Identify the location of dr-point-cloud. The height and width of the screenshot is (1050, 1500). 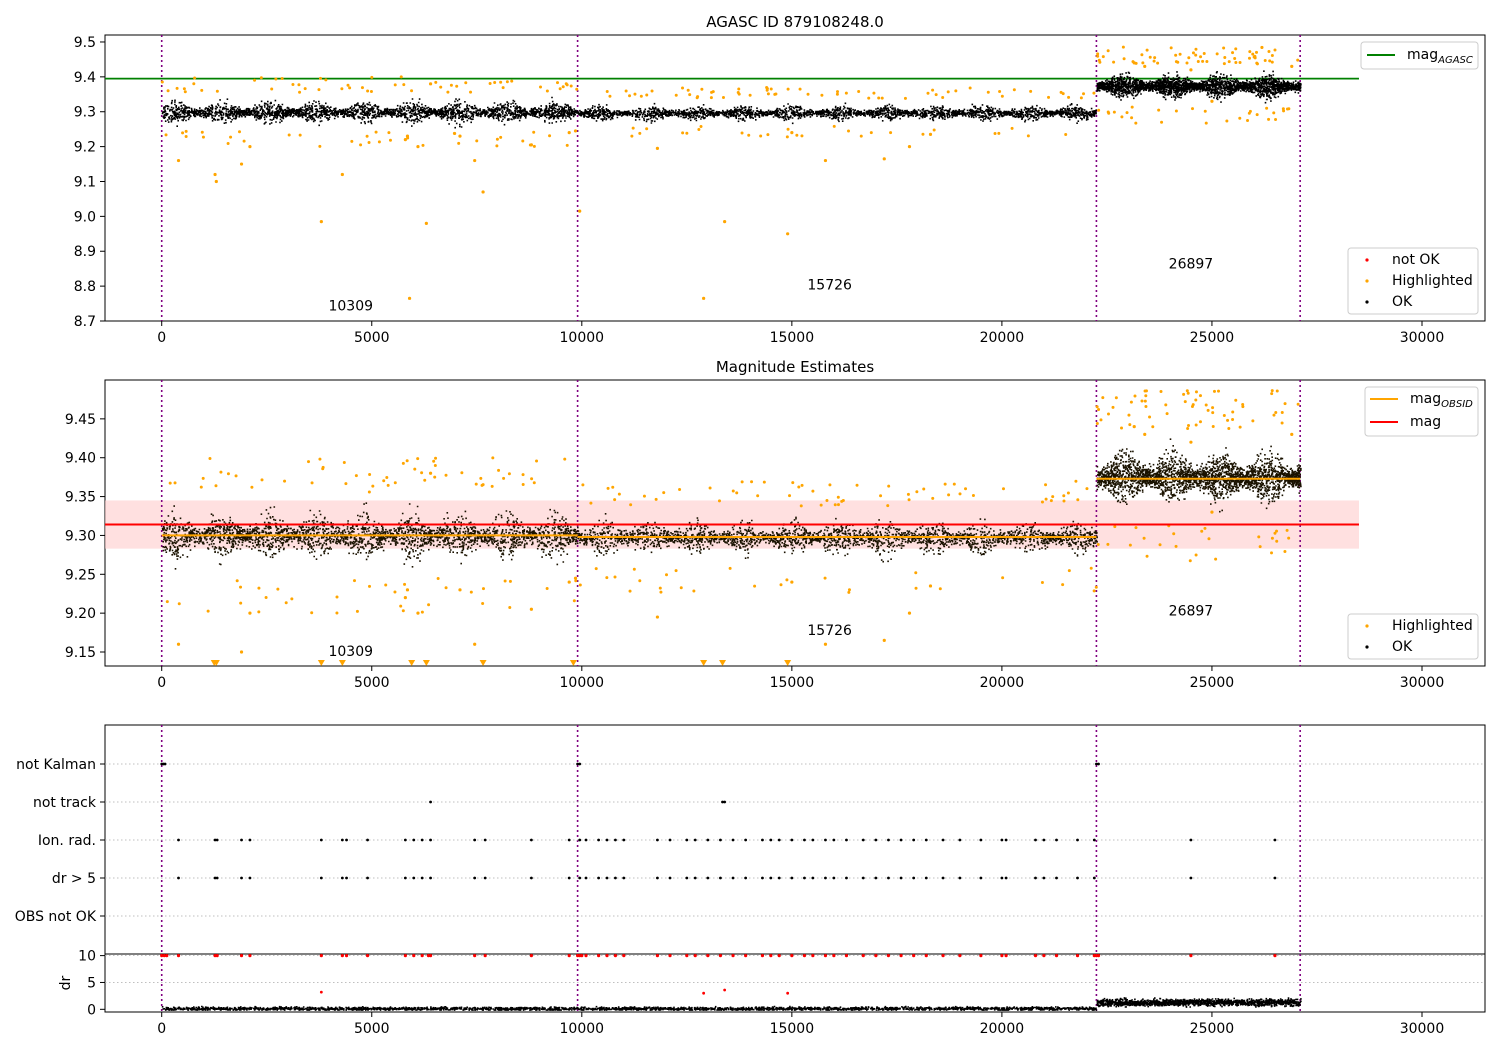
(629, 1008).